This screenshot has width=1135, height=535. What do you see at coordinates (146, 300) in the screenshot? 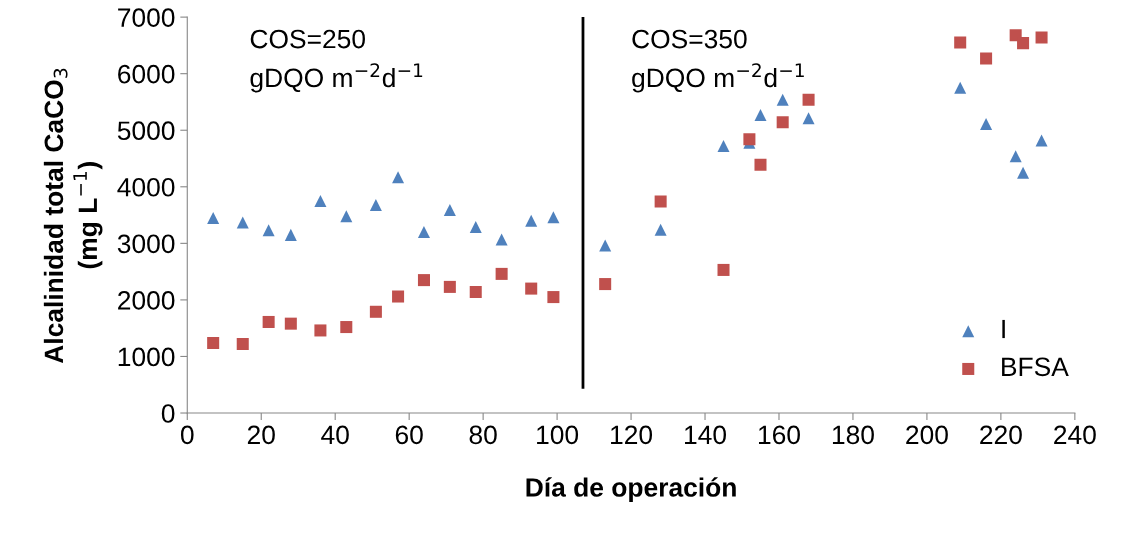
I see `y-tick-label: 2000` at bounding box center [146, 300].